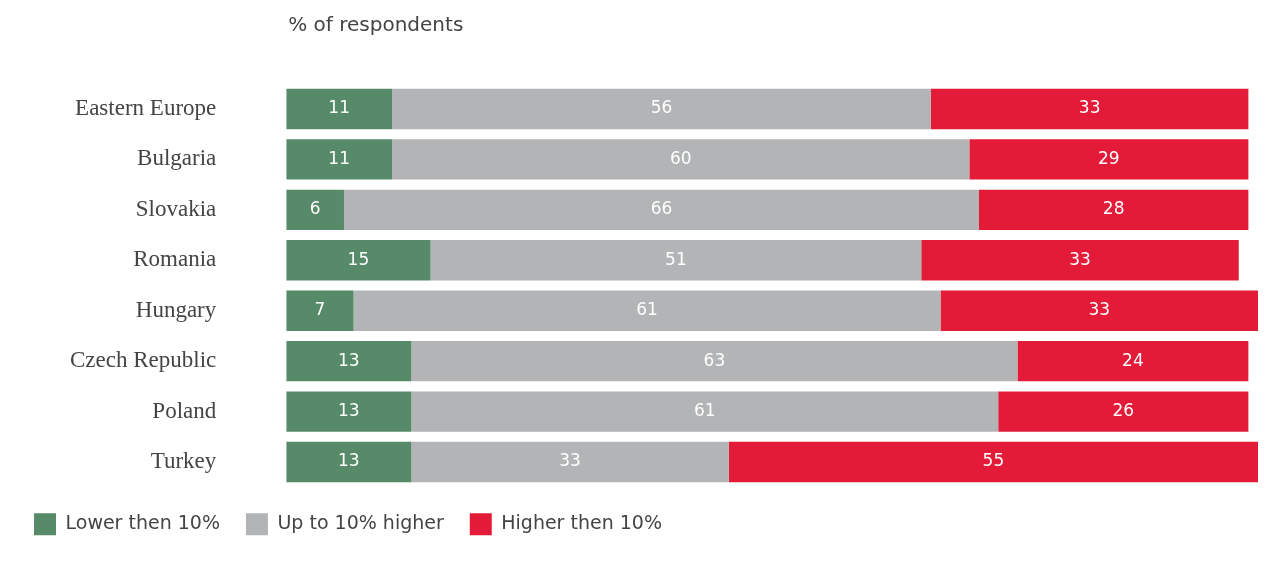 Image resolution: width=1266 pixels, height=571 pixels. Describe the element at coordinates (143, 360) in the screenshot. I see `y-tick-label: Czech Republic` at that location.